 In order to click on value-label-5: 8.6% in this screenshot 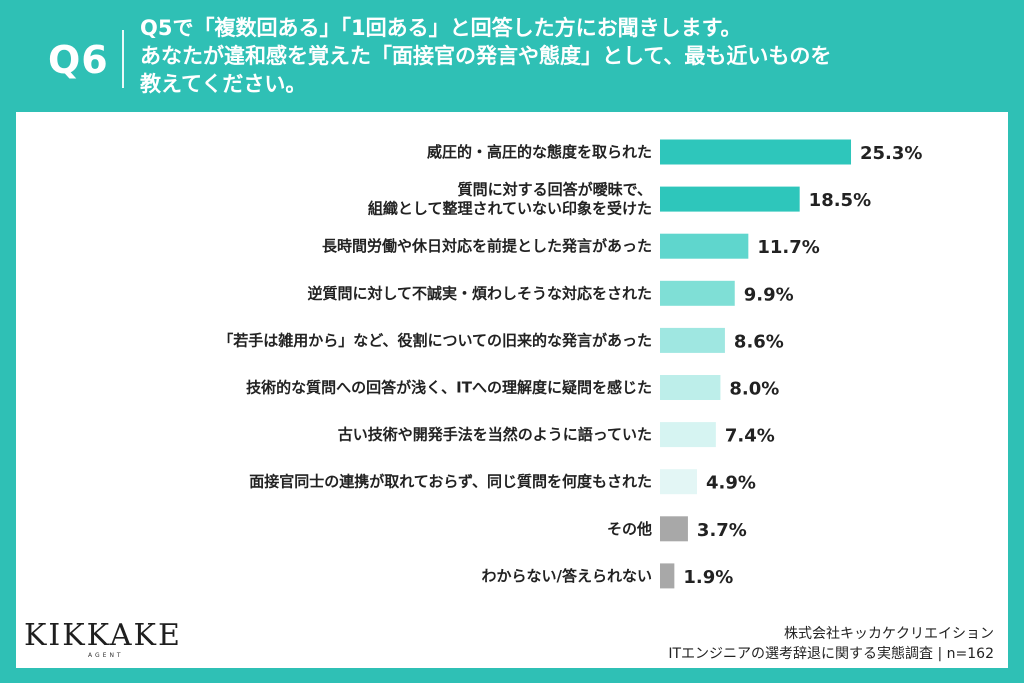, I will do `click(759, 341)`.